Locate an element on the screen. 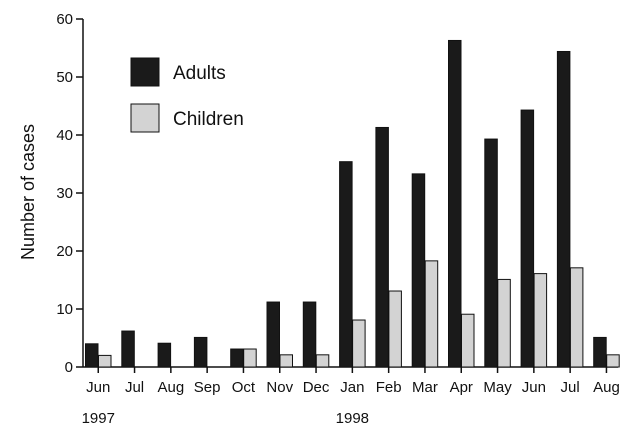 Image resolution: width=621 pixels, height=431 pixels. bar-children-mar is located at coordinates (431, 314).